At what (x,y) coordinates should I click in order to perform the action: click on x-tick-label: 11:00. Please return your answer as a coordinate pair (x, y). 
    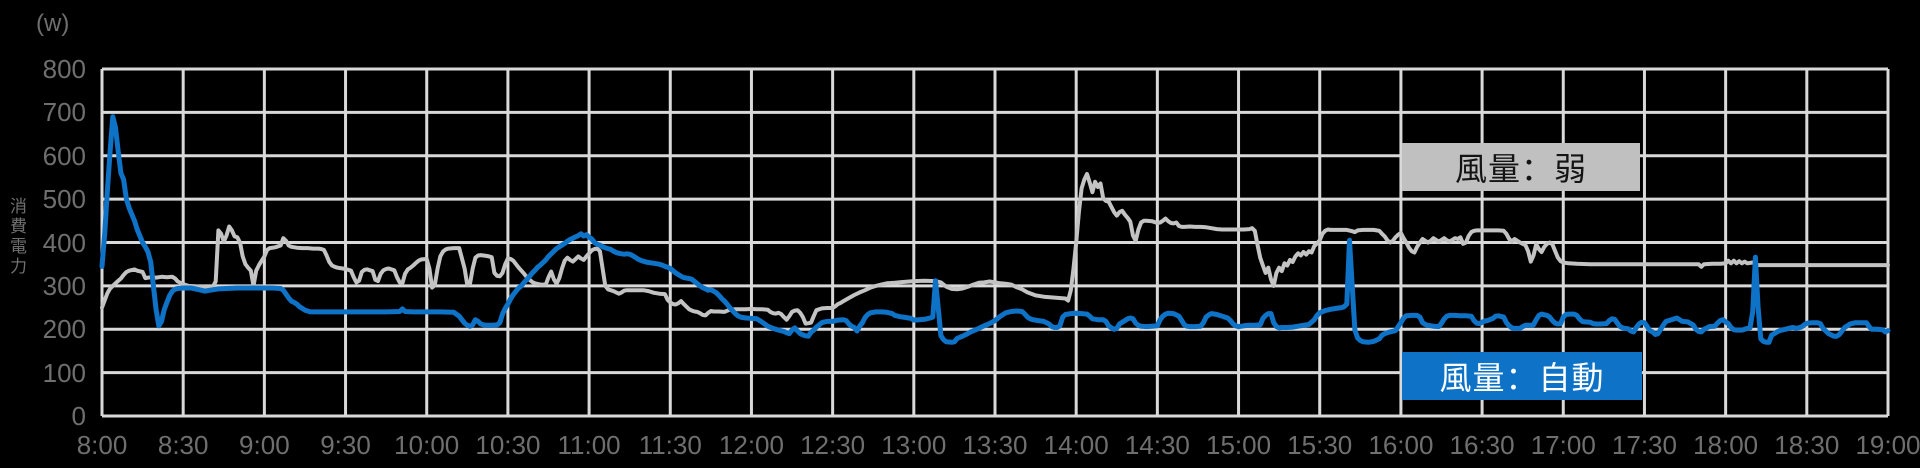
    Looking at the image, I should click on (589, 445).